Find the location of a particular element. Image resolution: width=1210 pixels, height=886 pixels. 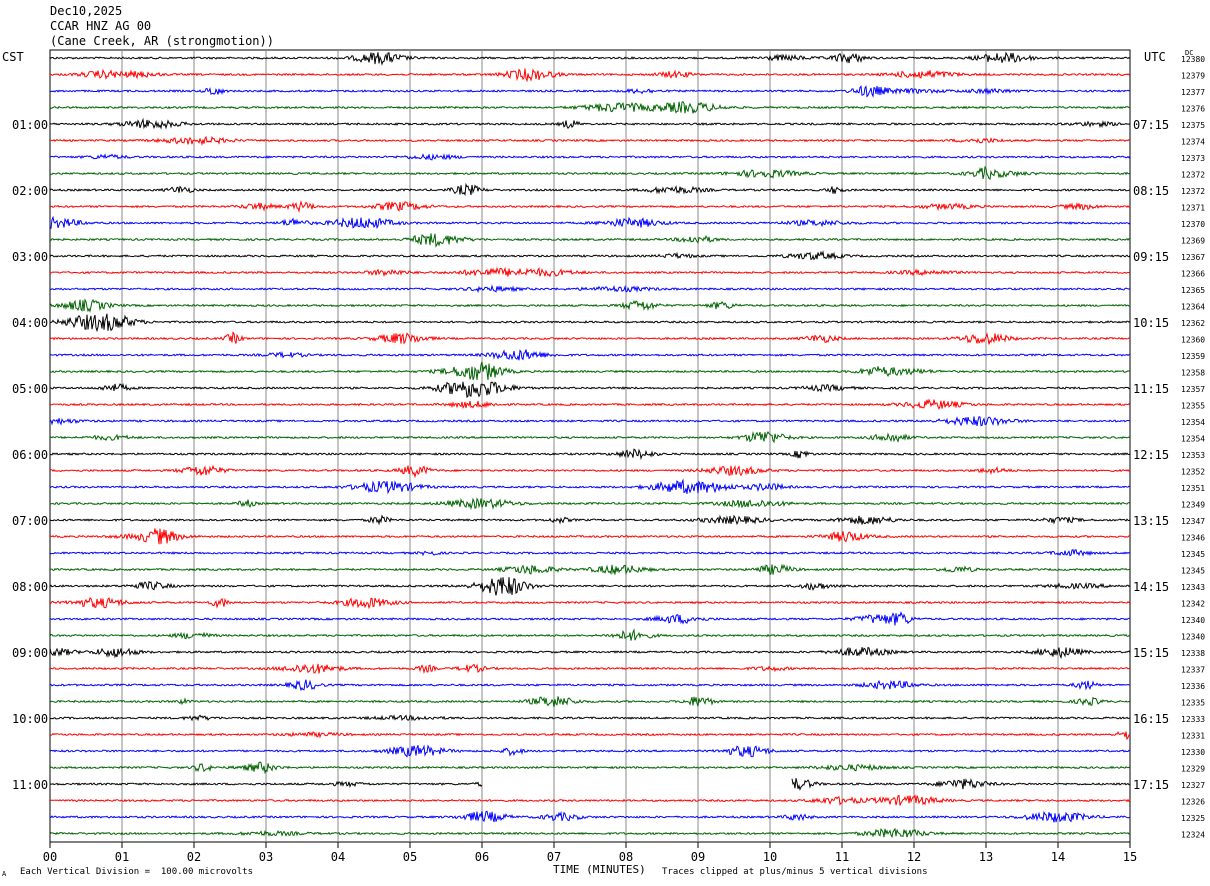

dc-offset-label: 12364 is located at coordinates (1193, 307).